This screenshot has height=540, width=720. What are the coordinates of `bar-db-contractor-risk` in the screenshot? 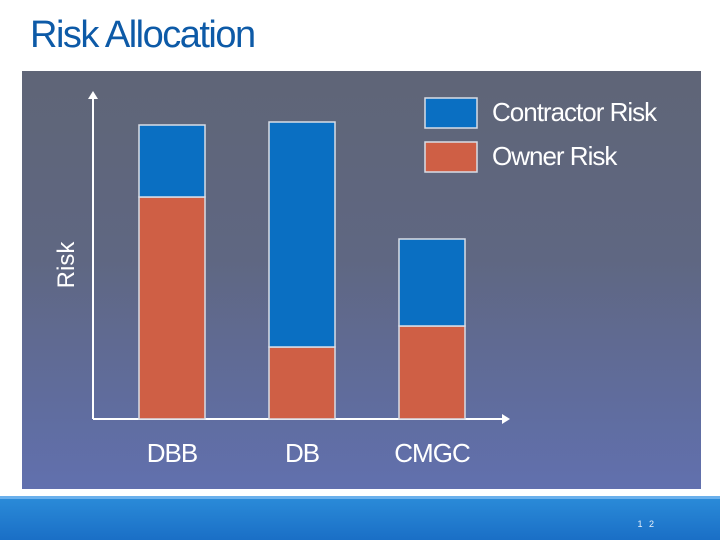 It's located at (302, 234).